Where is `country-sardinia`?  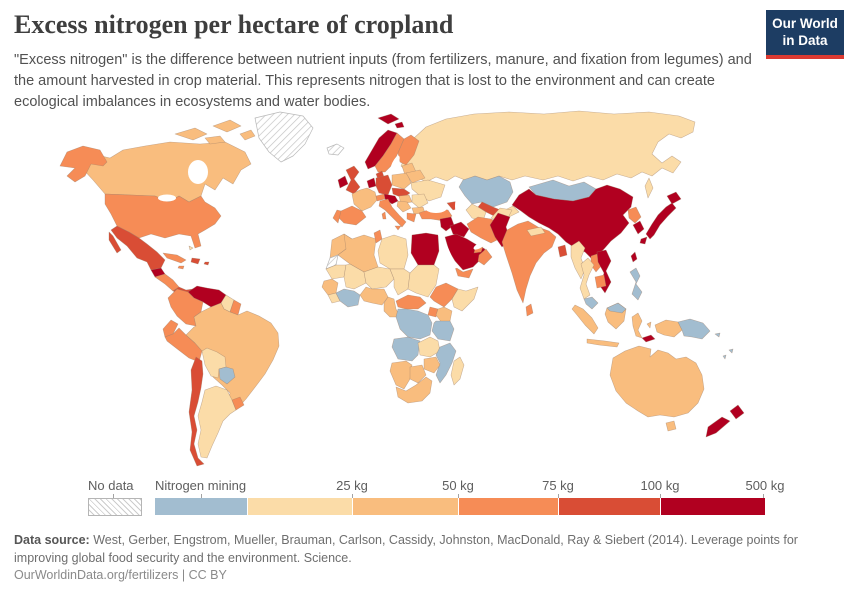 country-sardinia is located at coordinates (384, 215).